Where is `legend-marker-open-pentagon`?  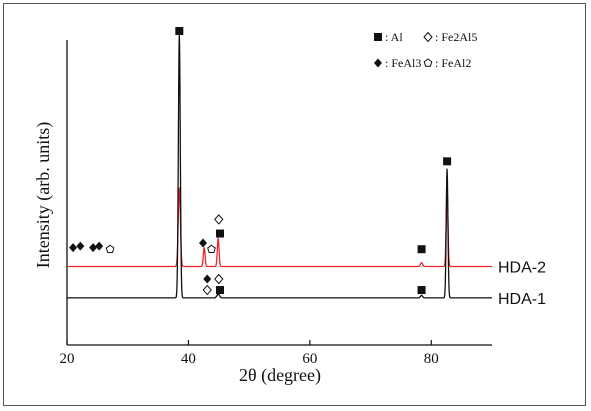 legend-marker-open-pentagon is located at coordinates (428, 62).